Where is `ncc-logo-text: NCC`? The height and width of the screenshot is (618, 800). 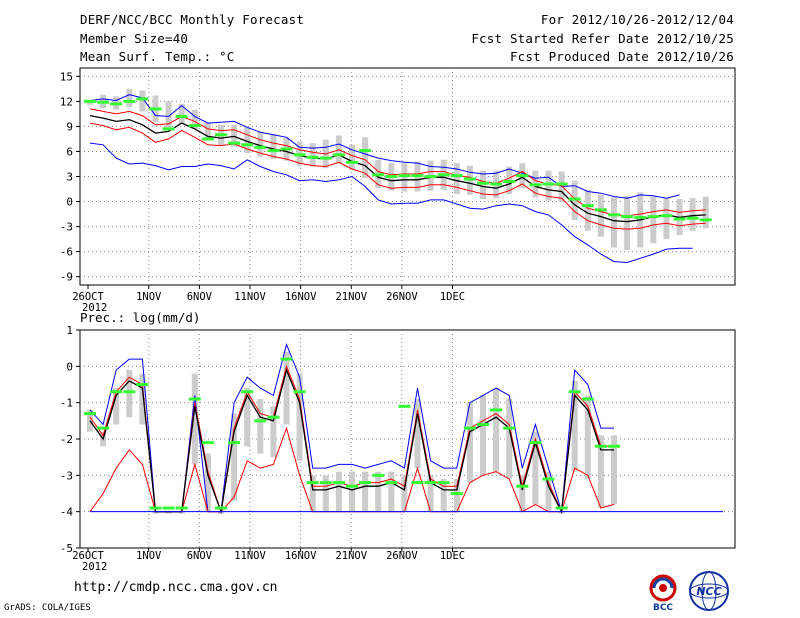
ncc-logo-text: NCC is located at coordinates (708, 591).